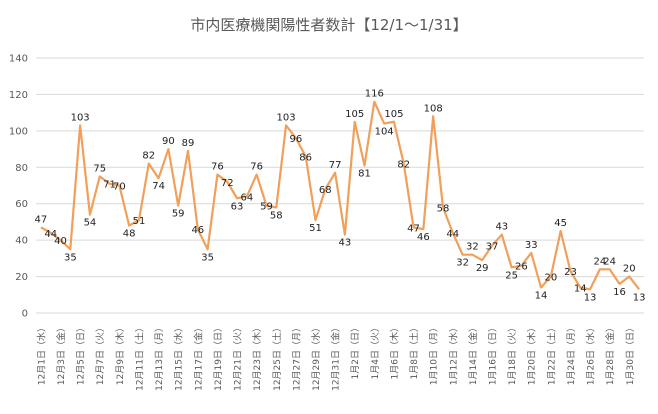 The image size is (658, 414). Describe the element at coordinates (375, 351) in the screenshot. I see `x-tick-label: 1月4日（火）` at that location.